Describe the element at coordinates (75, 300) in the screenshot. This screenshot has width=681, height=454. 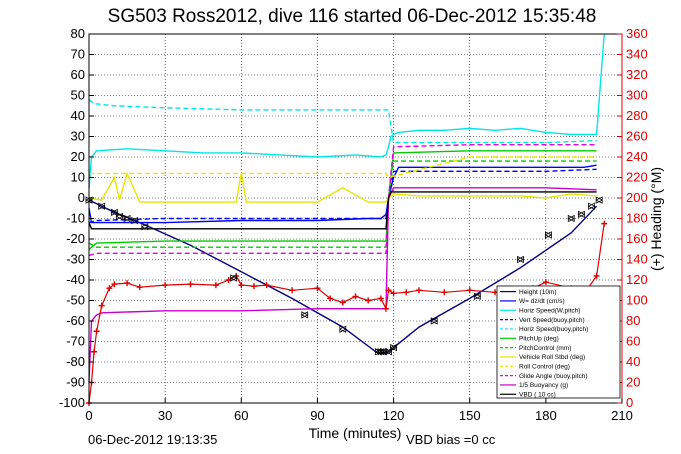
I see `y-tick-label: -50` at that location.